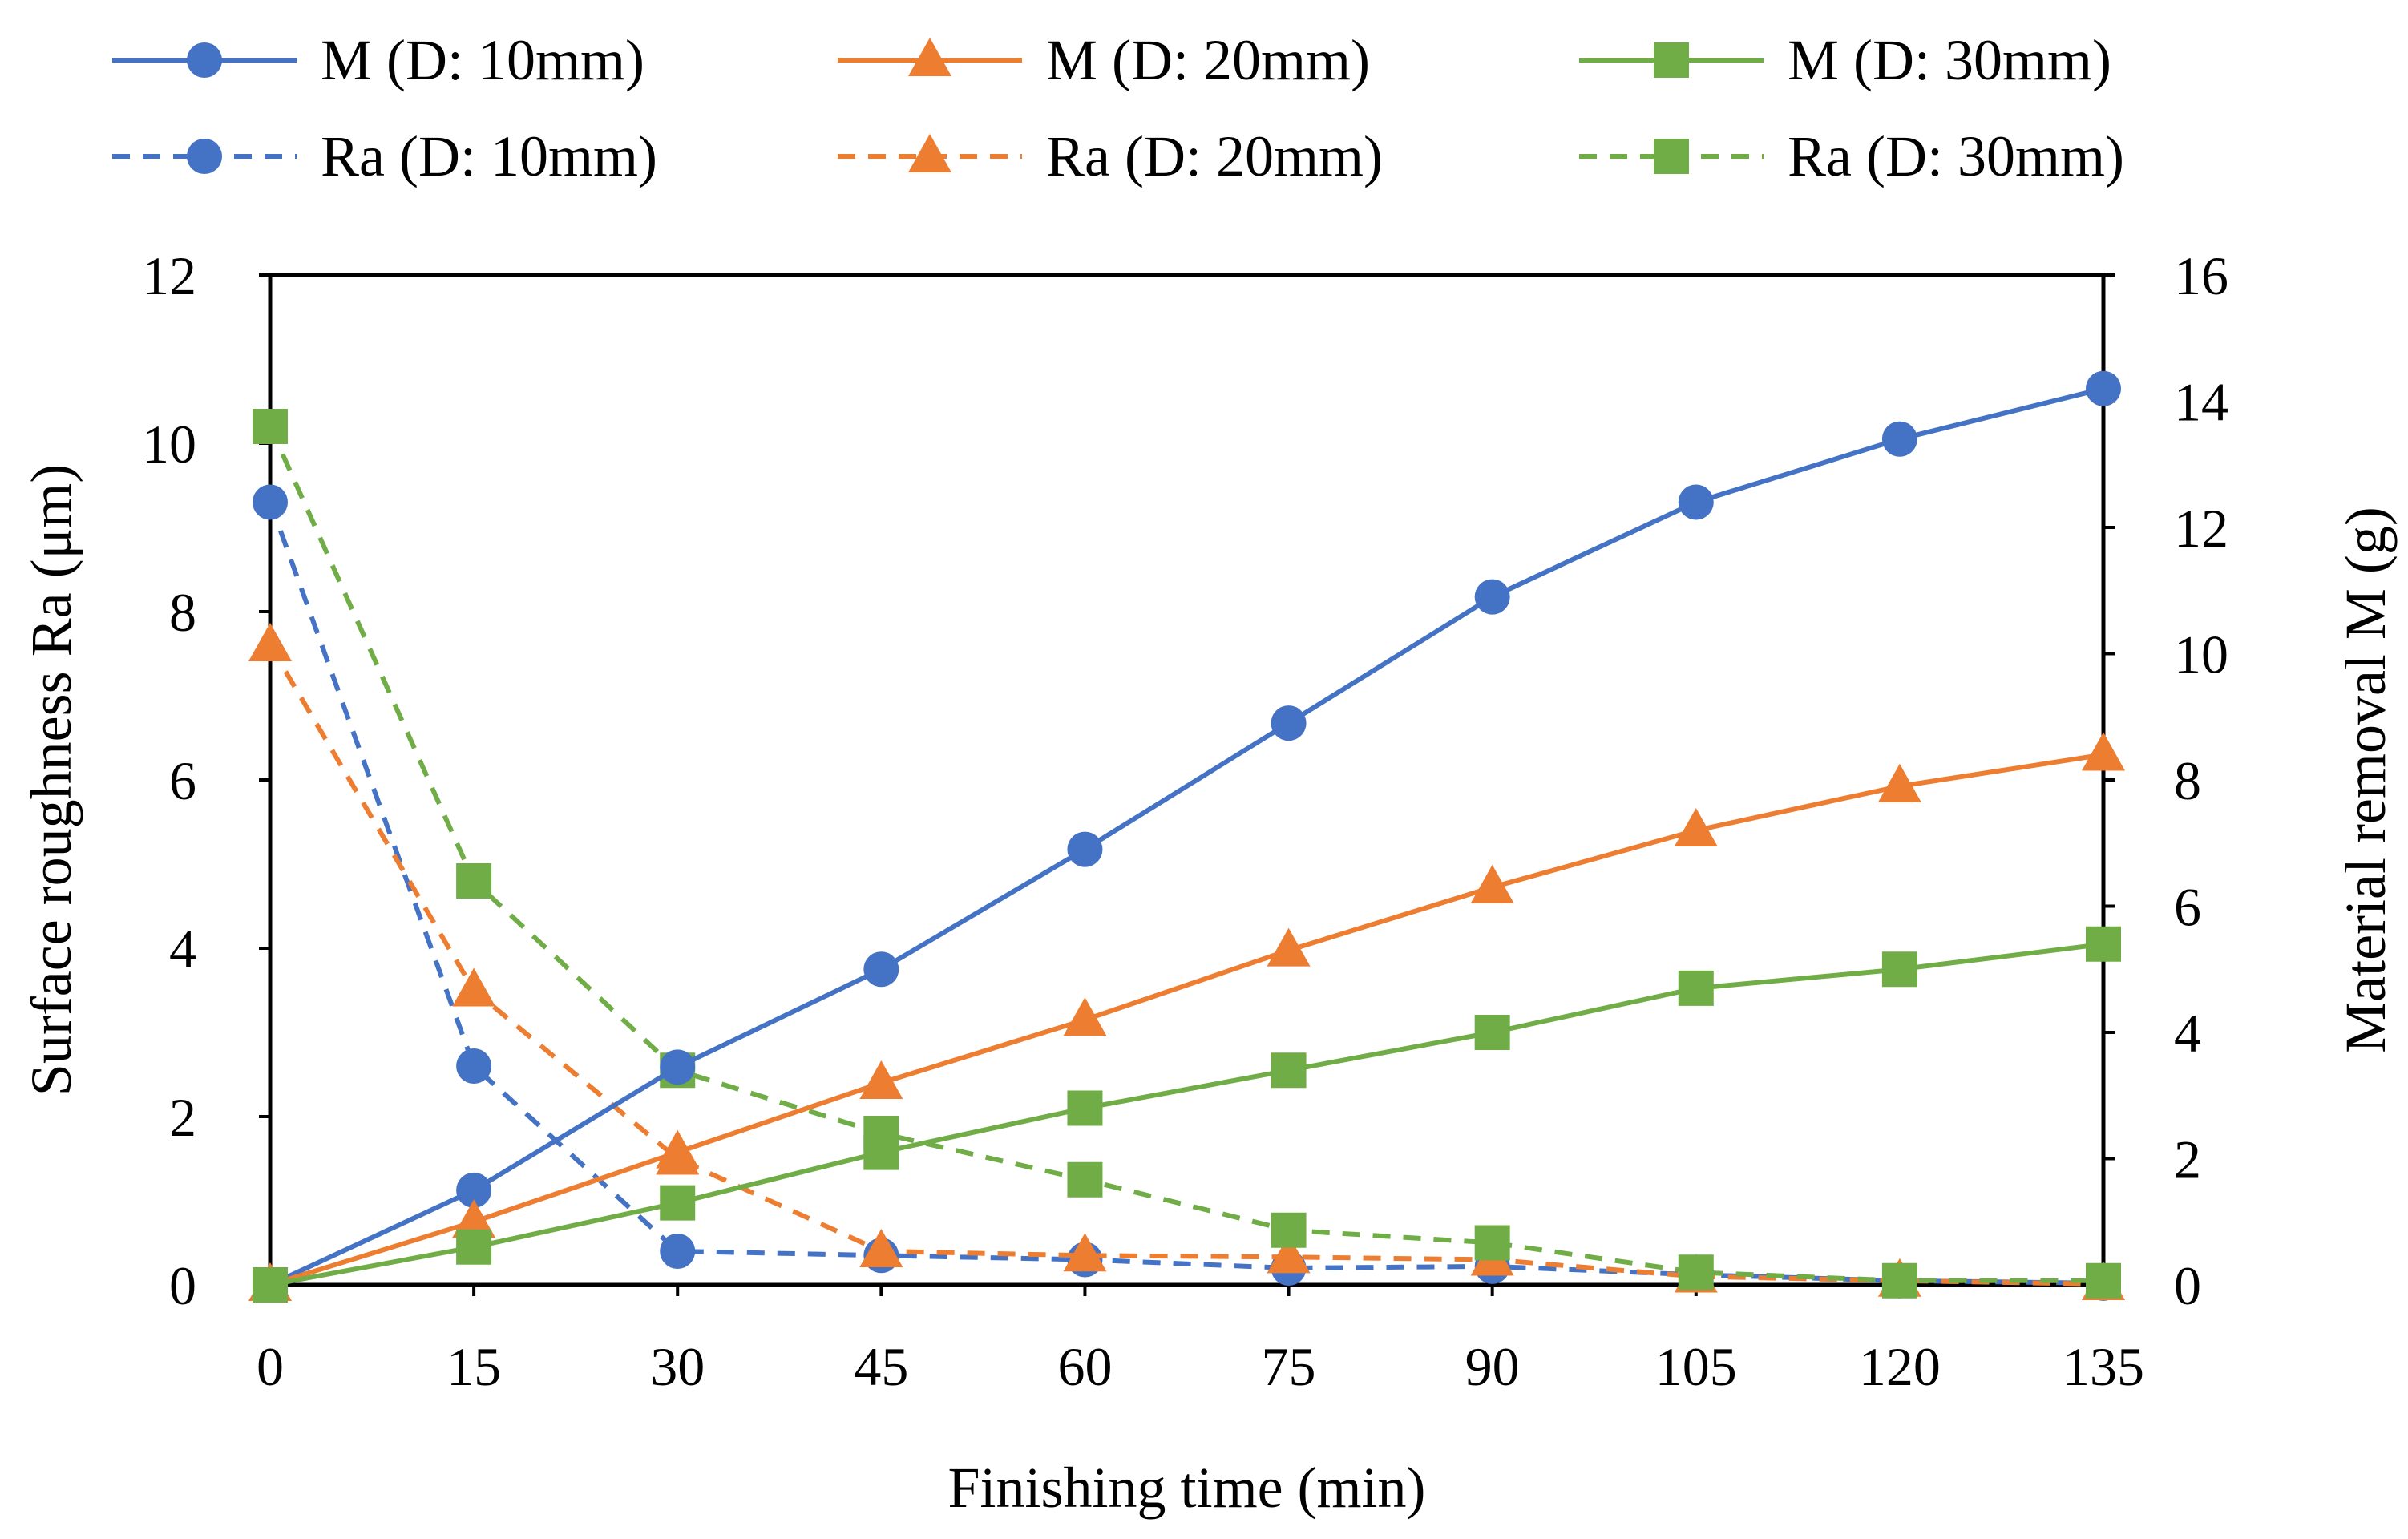 The width and height of the screenshot is (2408, 1539). I want to click on legend-label: Ra (D: 10mm), so click(489, 156).